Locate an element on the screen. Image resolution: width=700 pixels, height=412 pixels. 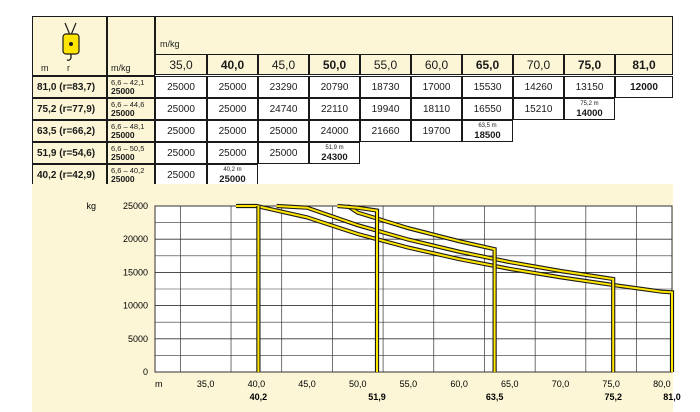
y-tick-label: 10000 is located at coordinates (135, 306).